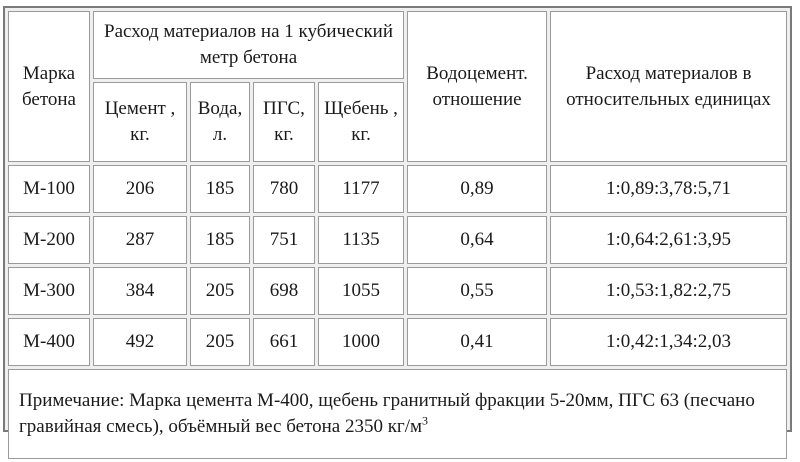 Image resolution: width=800 pixels, height=462 pixels. What do you see at coordinates (477, 291) in the screenshot?
I see `cell-ratio: 0,55` at bounding box center [477, 291].